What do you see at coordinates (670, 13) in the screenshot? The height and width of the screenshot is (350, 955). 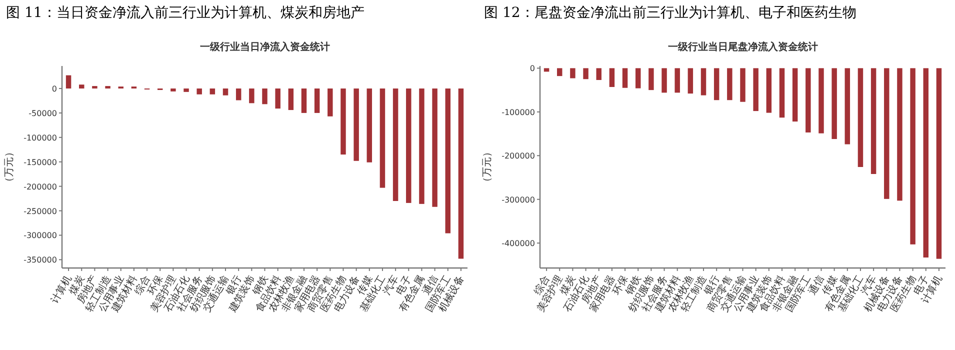 I see `chart-title: 图 12：尾盘资金净流出前三行业为计算机、电子和医药生物` at bounding box center [670, 13].